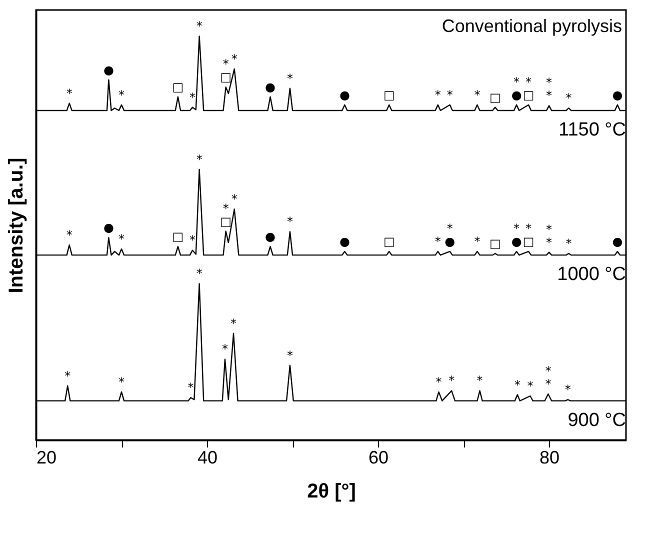 This screenshot has height=538, width=650. What do you see at coordinates (592, 130) in the screenshot?
I see `series-label: 1150 °C` at bounding box center [592, 130].